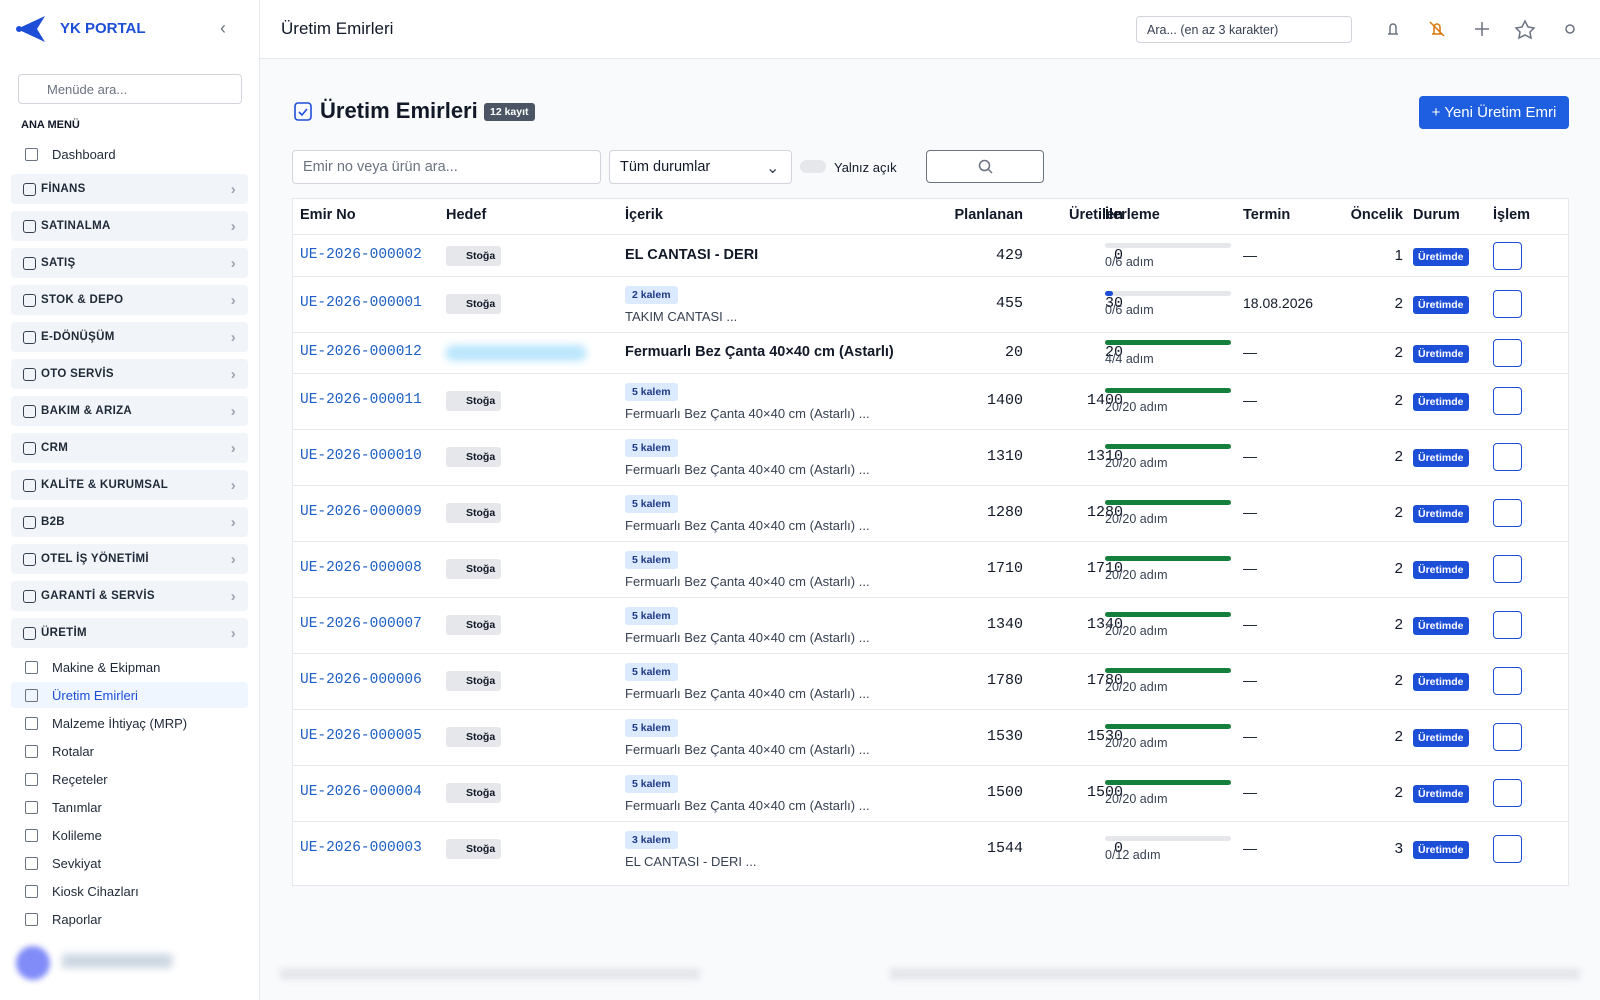 This screenshot has width=1600, height=1000. What do you see at coordinates (509, 112) in the screenshot?
I see `count-badge: 12 kayıt` at bounding box center [509, 112].